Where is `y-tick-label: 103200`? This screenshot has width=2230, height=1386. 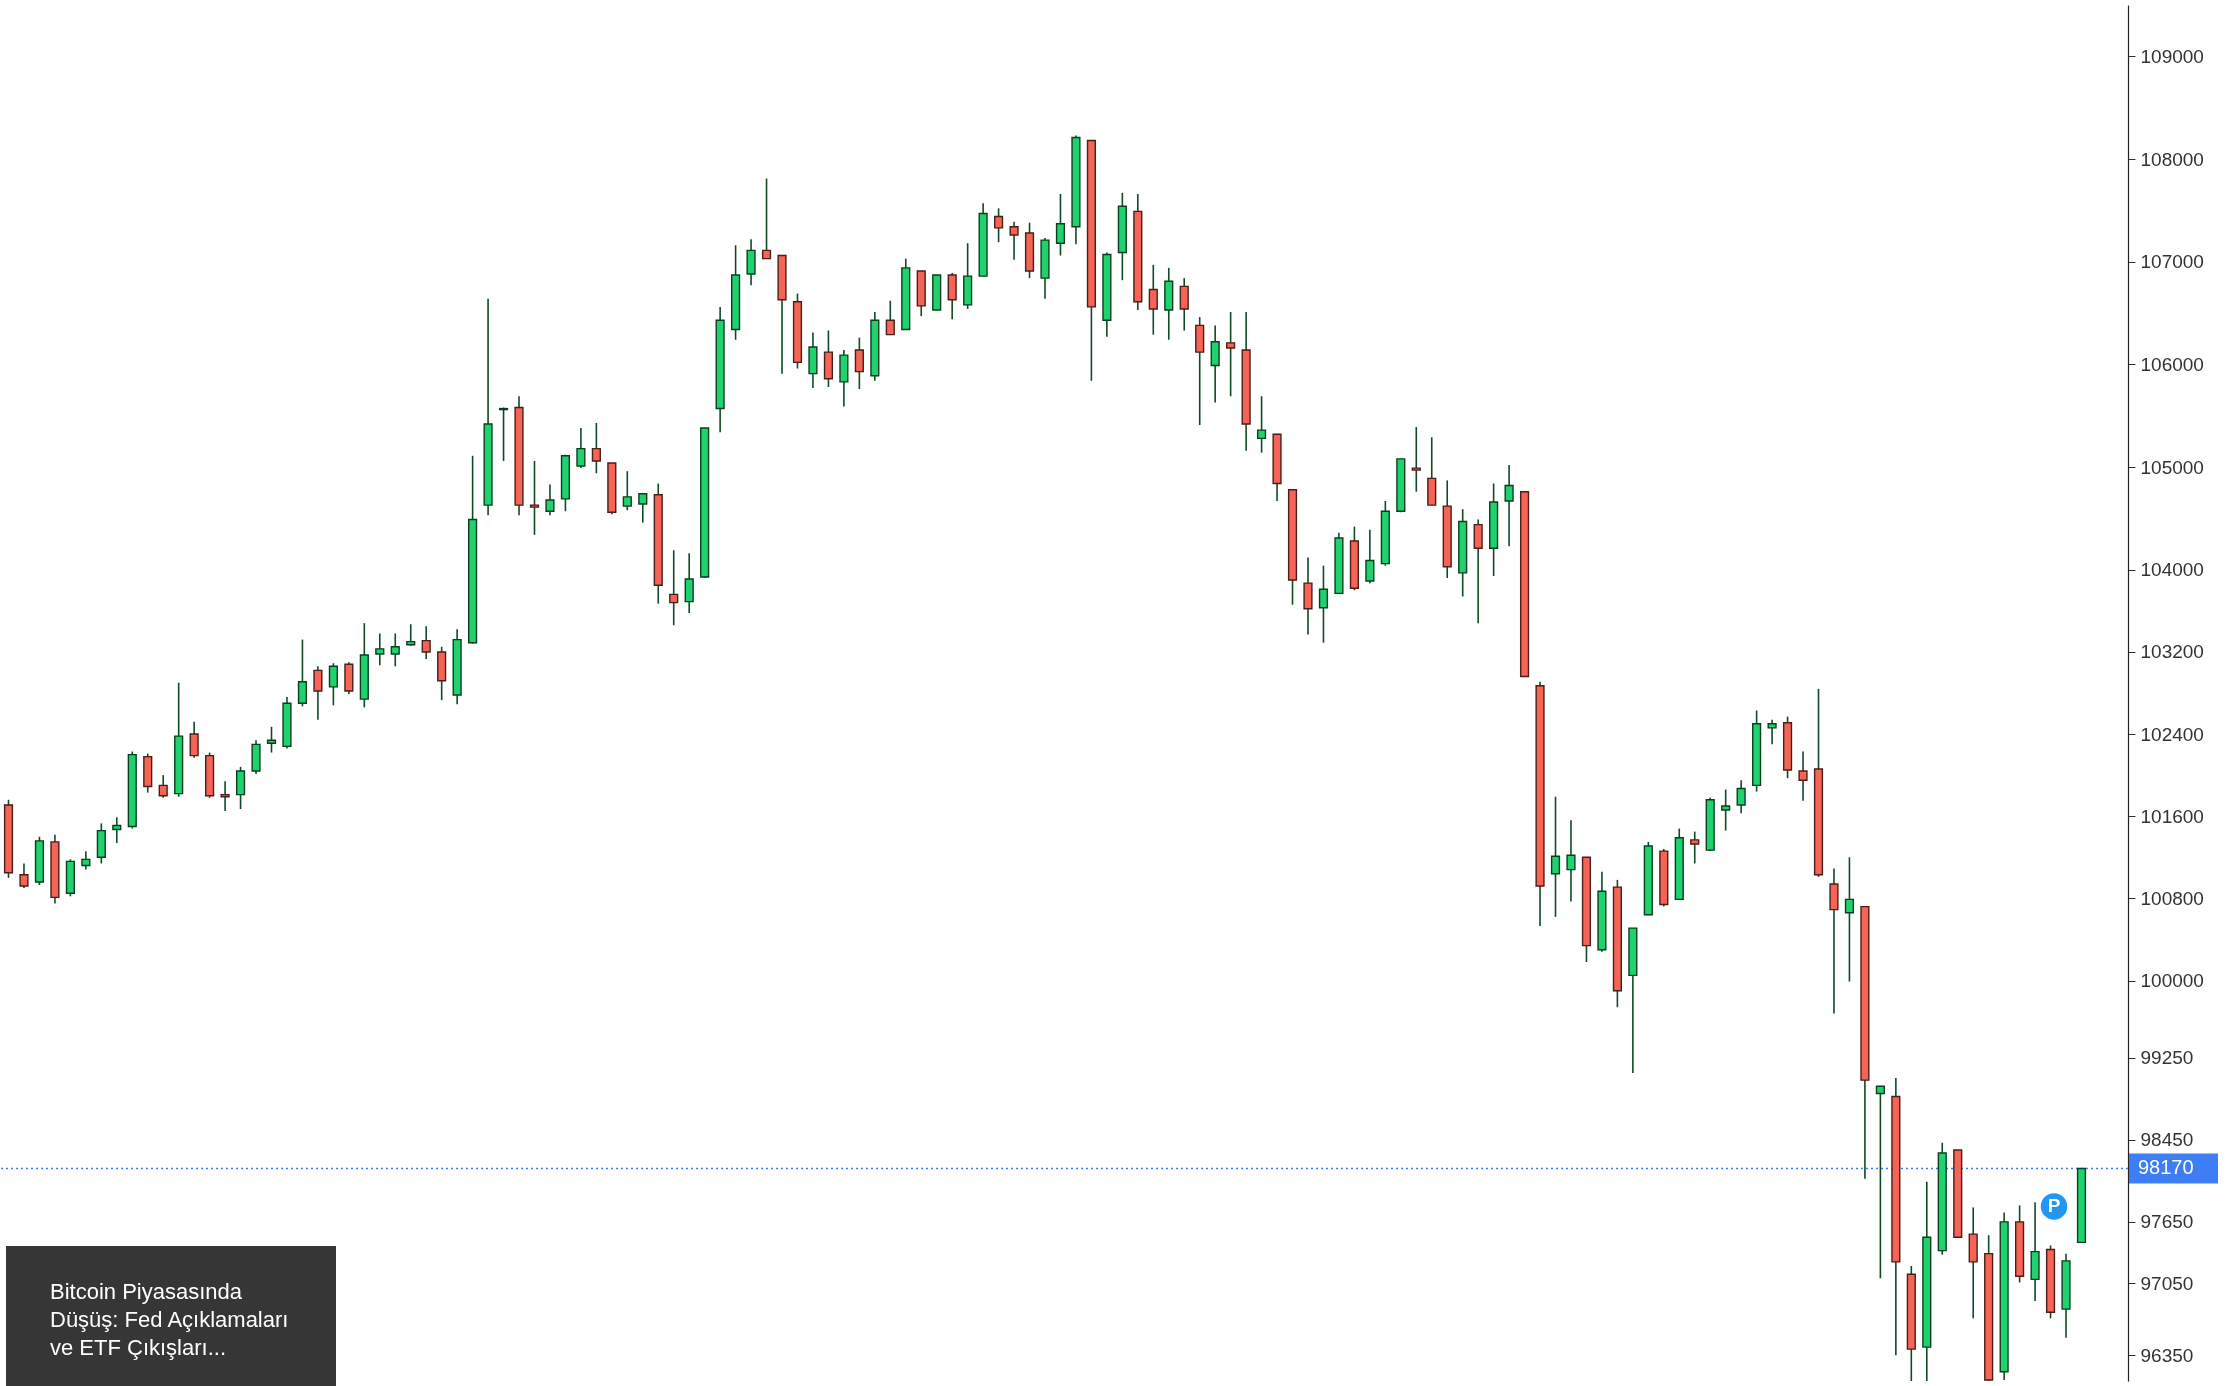
y-tick-label: 103200 is located at coordinates (2172, 652).